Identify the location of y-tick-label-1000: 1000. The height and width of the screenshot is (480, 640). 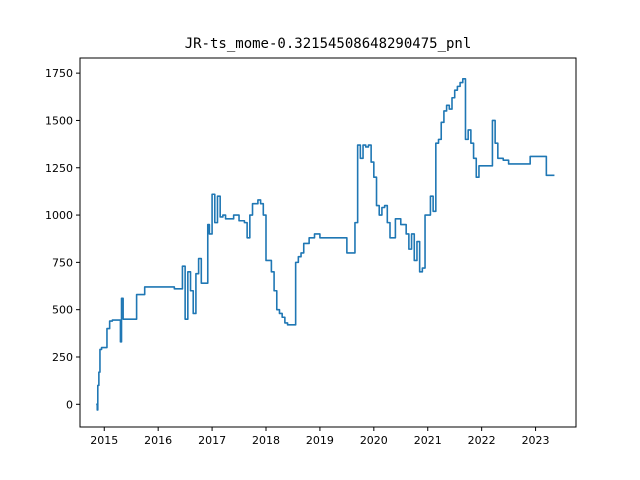
(59, 215).